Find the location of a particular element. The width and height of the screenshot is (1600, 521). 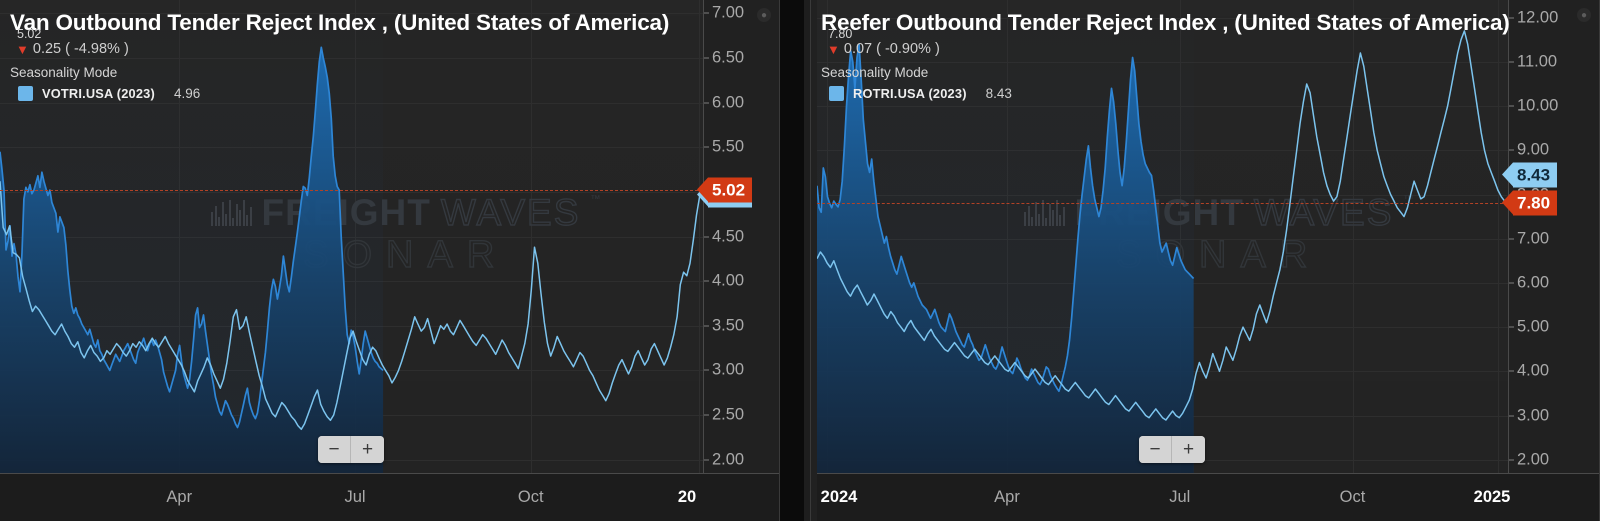

y-axis-tick: 6.50 is located at coordinates (724, 58).